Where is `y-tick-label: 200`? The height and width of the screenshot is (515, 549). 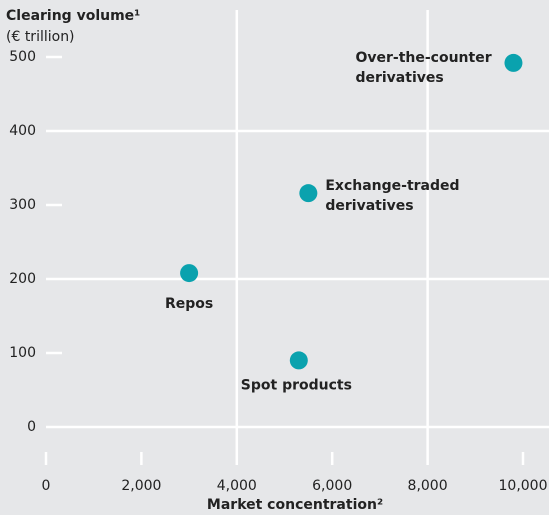 y-tick-label: 200 is located at coordinates (22, 279).